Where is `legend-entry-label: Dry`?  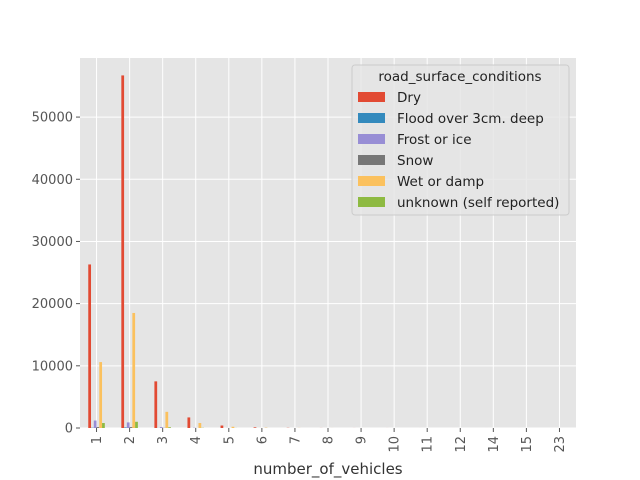
legend-entry-label: Dry is located at coordinates (409, 98).